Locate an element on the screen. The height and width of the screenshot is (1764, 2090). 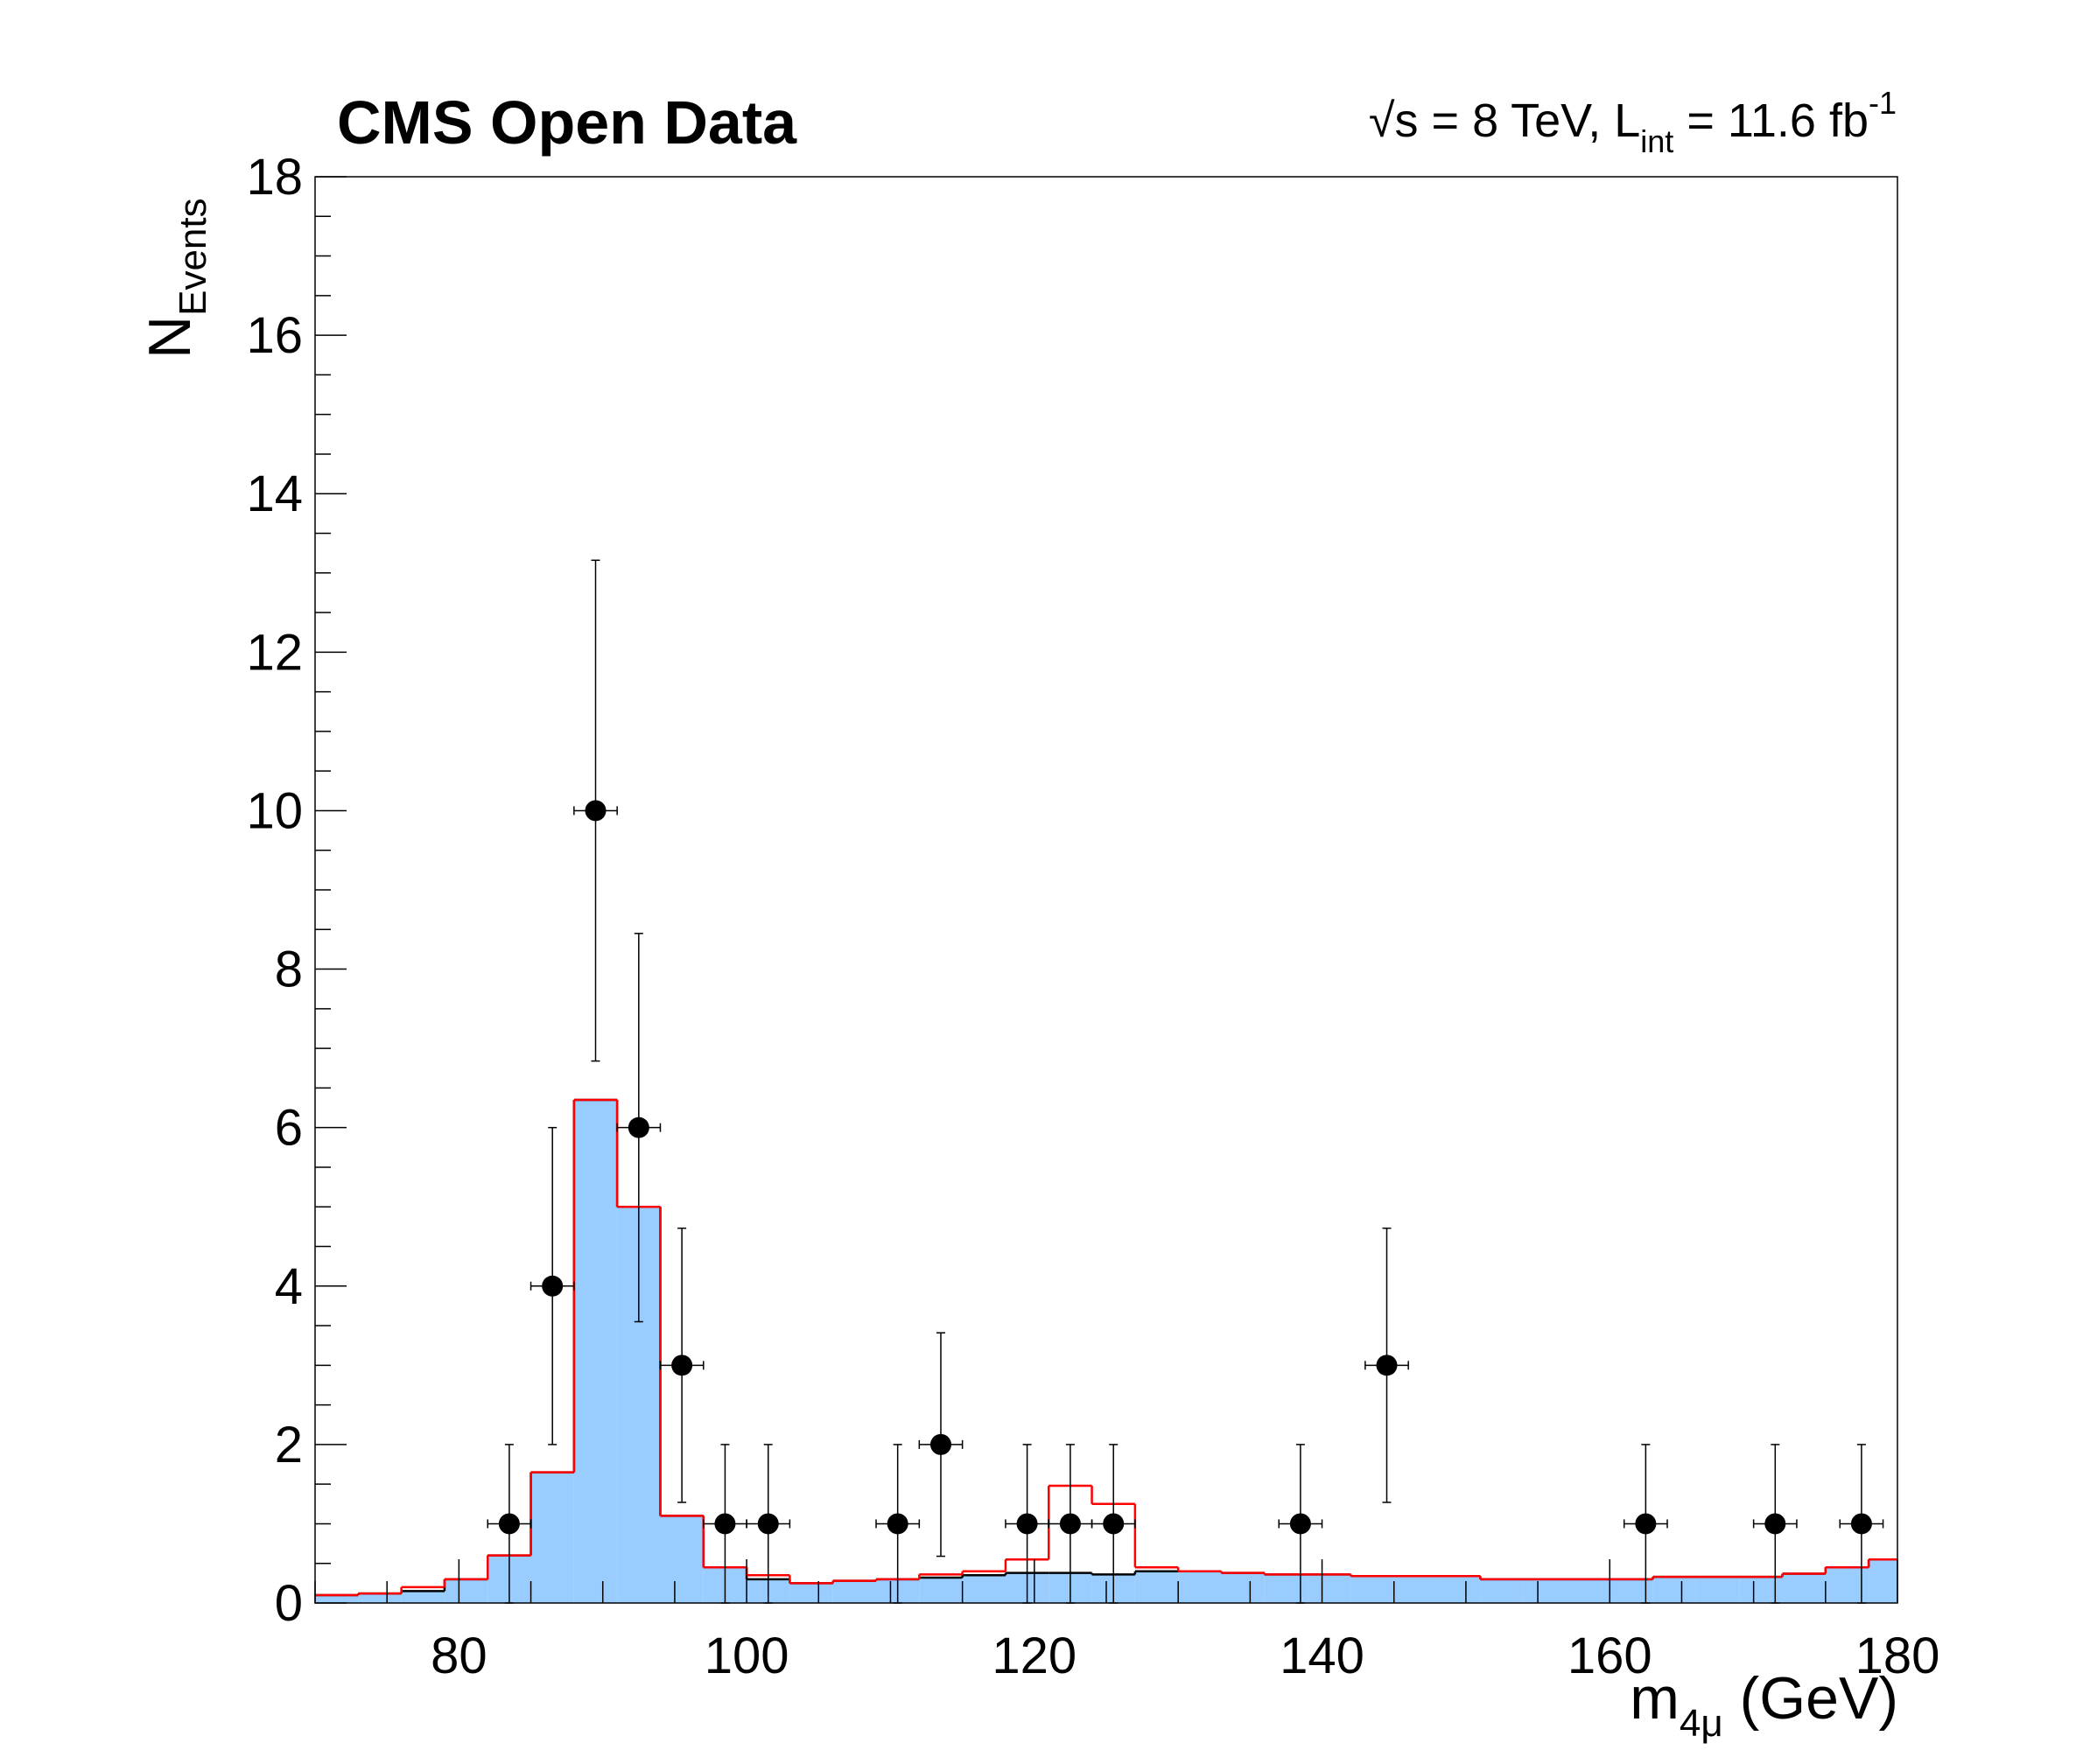
y-tick-label: 12 is located at coordinates (275, 652).